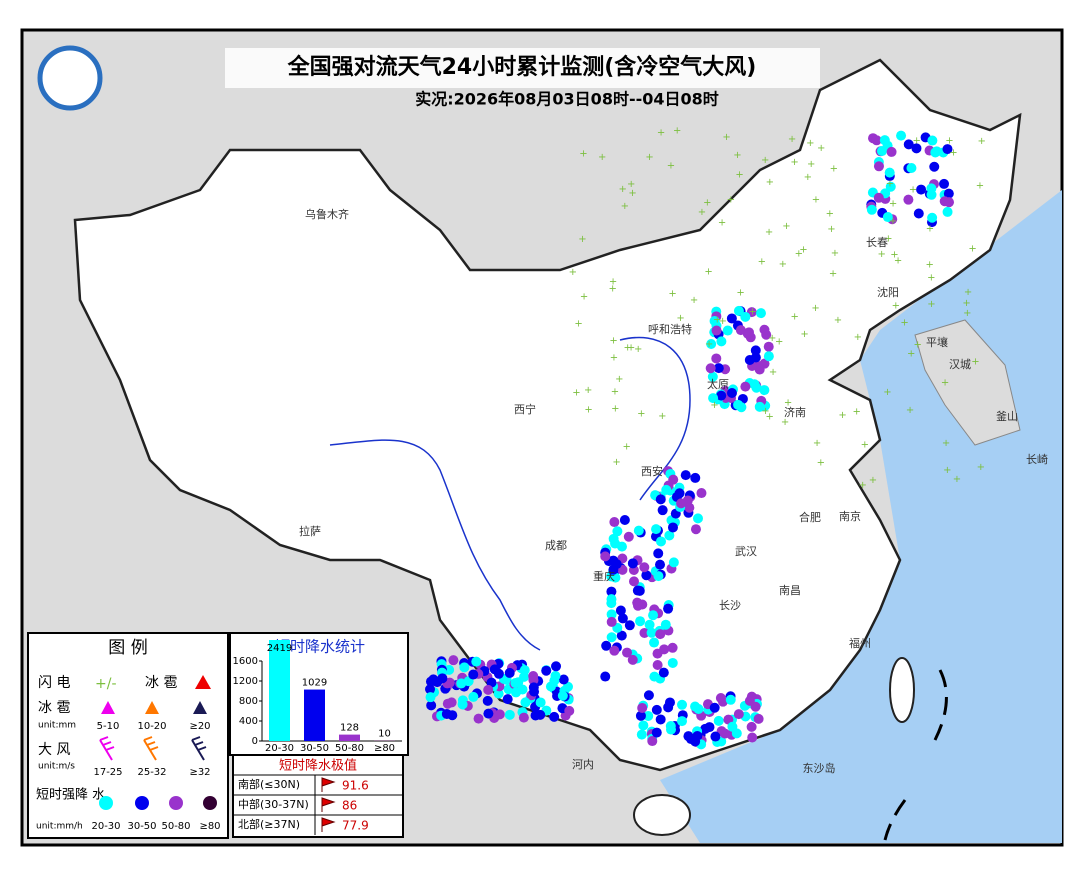  What do you see at coordinates (151, 726) in the screenshot?
I see `legend-class: 10-20` at bounding box center [151, 726].